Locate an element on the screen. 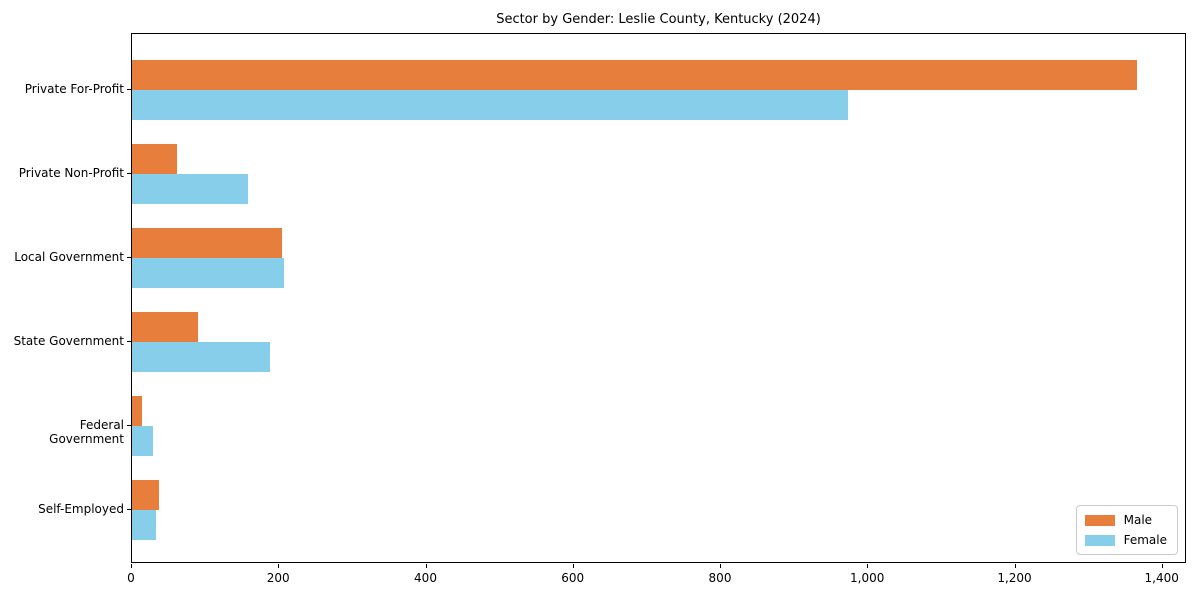 This screenshot has width=1200, height=600. x-tick-label: 1,200 is located at coordinates (1014, 578).